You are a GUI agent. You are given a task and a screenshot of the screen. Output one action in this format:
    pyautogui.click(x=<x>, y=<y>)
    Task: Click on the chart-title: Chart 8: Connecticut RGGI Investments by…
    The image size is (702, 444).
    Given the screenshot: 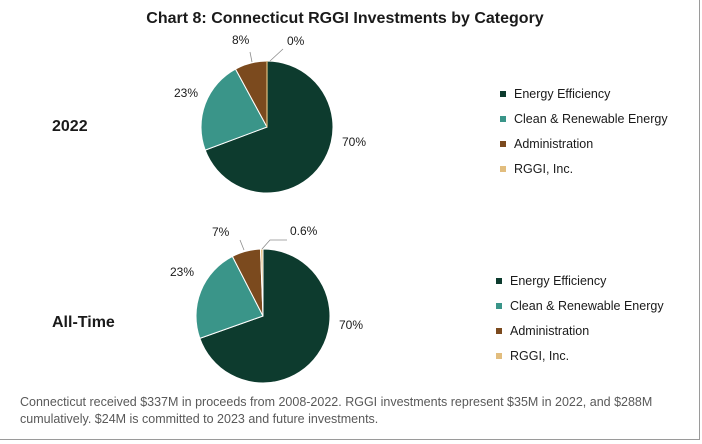 What is the action you would take?
    pyautogui.click(x=345, y=18)
    